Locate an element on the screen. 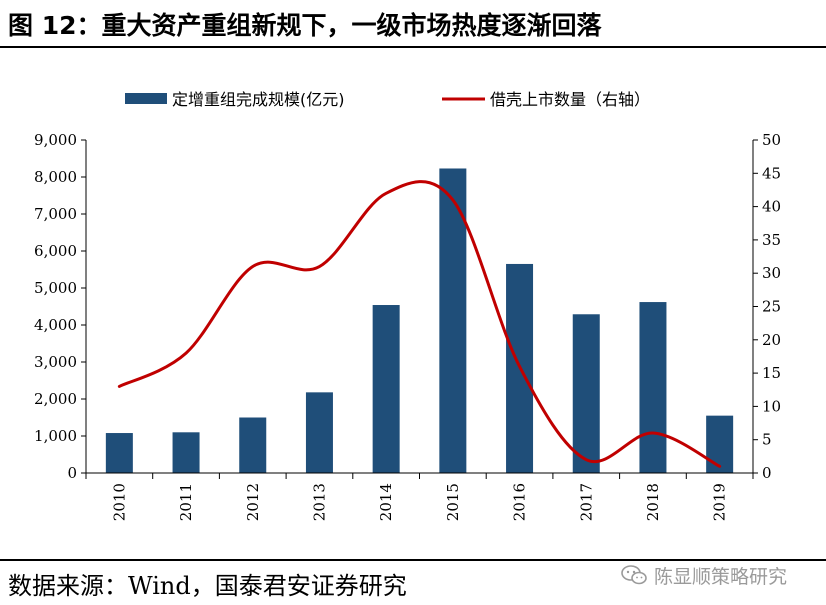 The width and height of the screenshot is (826, 605). left-tick-label: 1,000 is located at coordinates (55, 436).